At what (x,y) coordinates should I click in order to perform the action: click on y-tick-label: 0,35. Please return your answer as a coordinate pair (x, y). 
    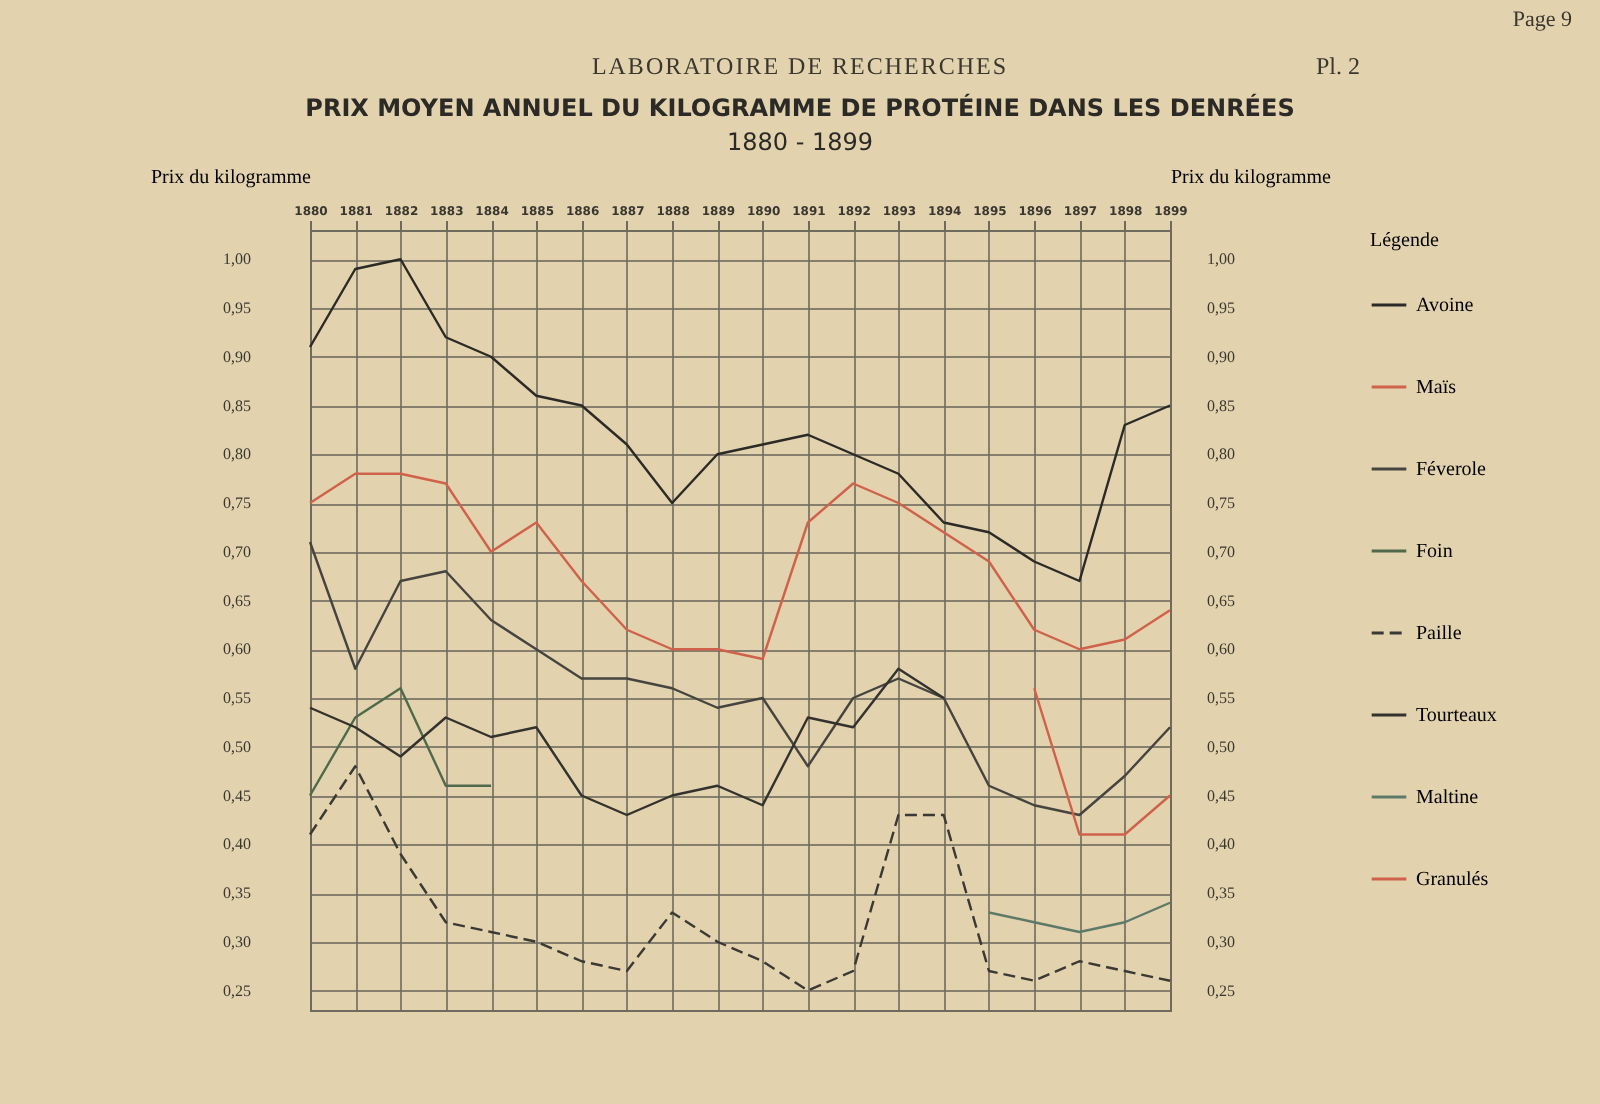
    Looking at the image, I should click on (237, 893).